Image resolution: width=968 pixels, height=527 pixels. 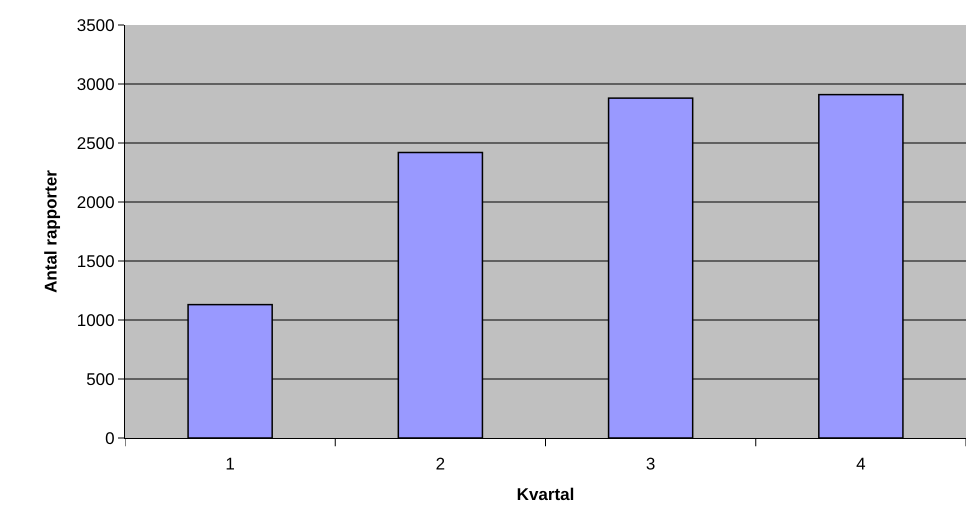 What do you see at coordinates (651, 464) in the screenshot?
I see `x-tick-label: 3` at bounding box center [651, 464].